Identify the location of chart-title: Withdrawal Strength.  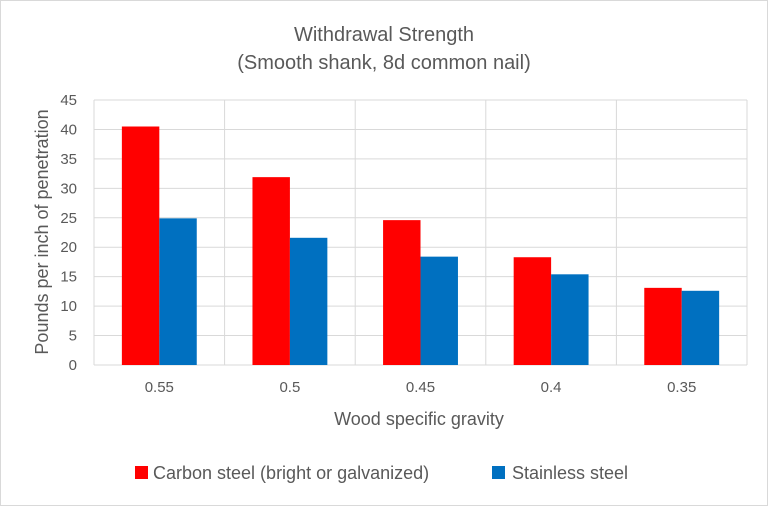
(384, 35).